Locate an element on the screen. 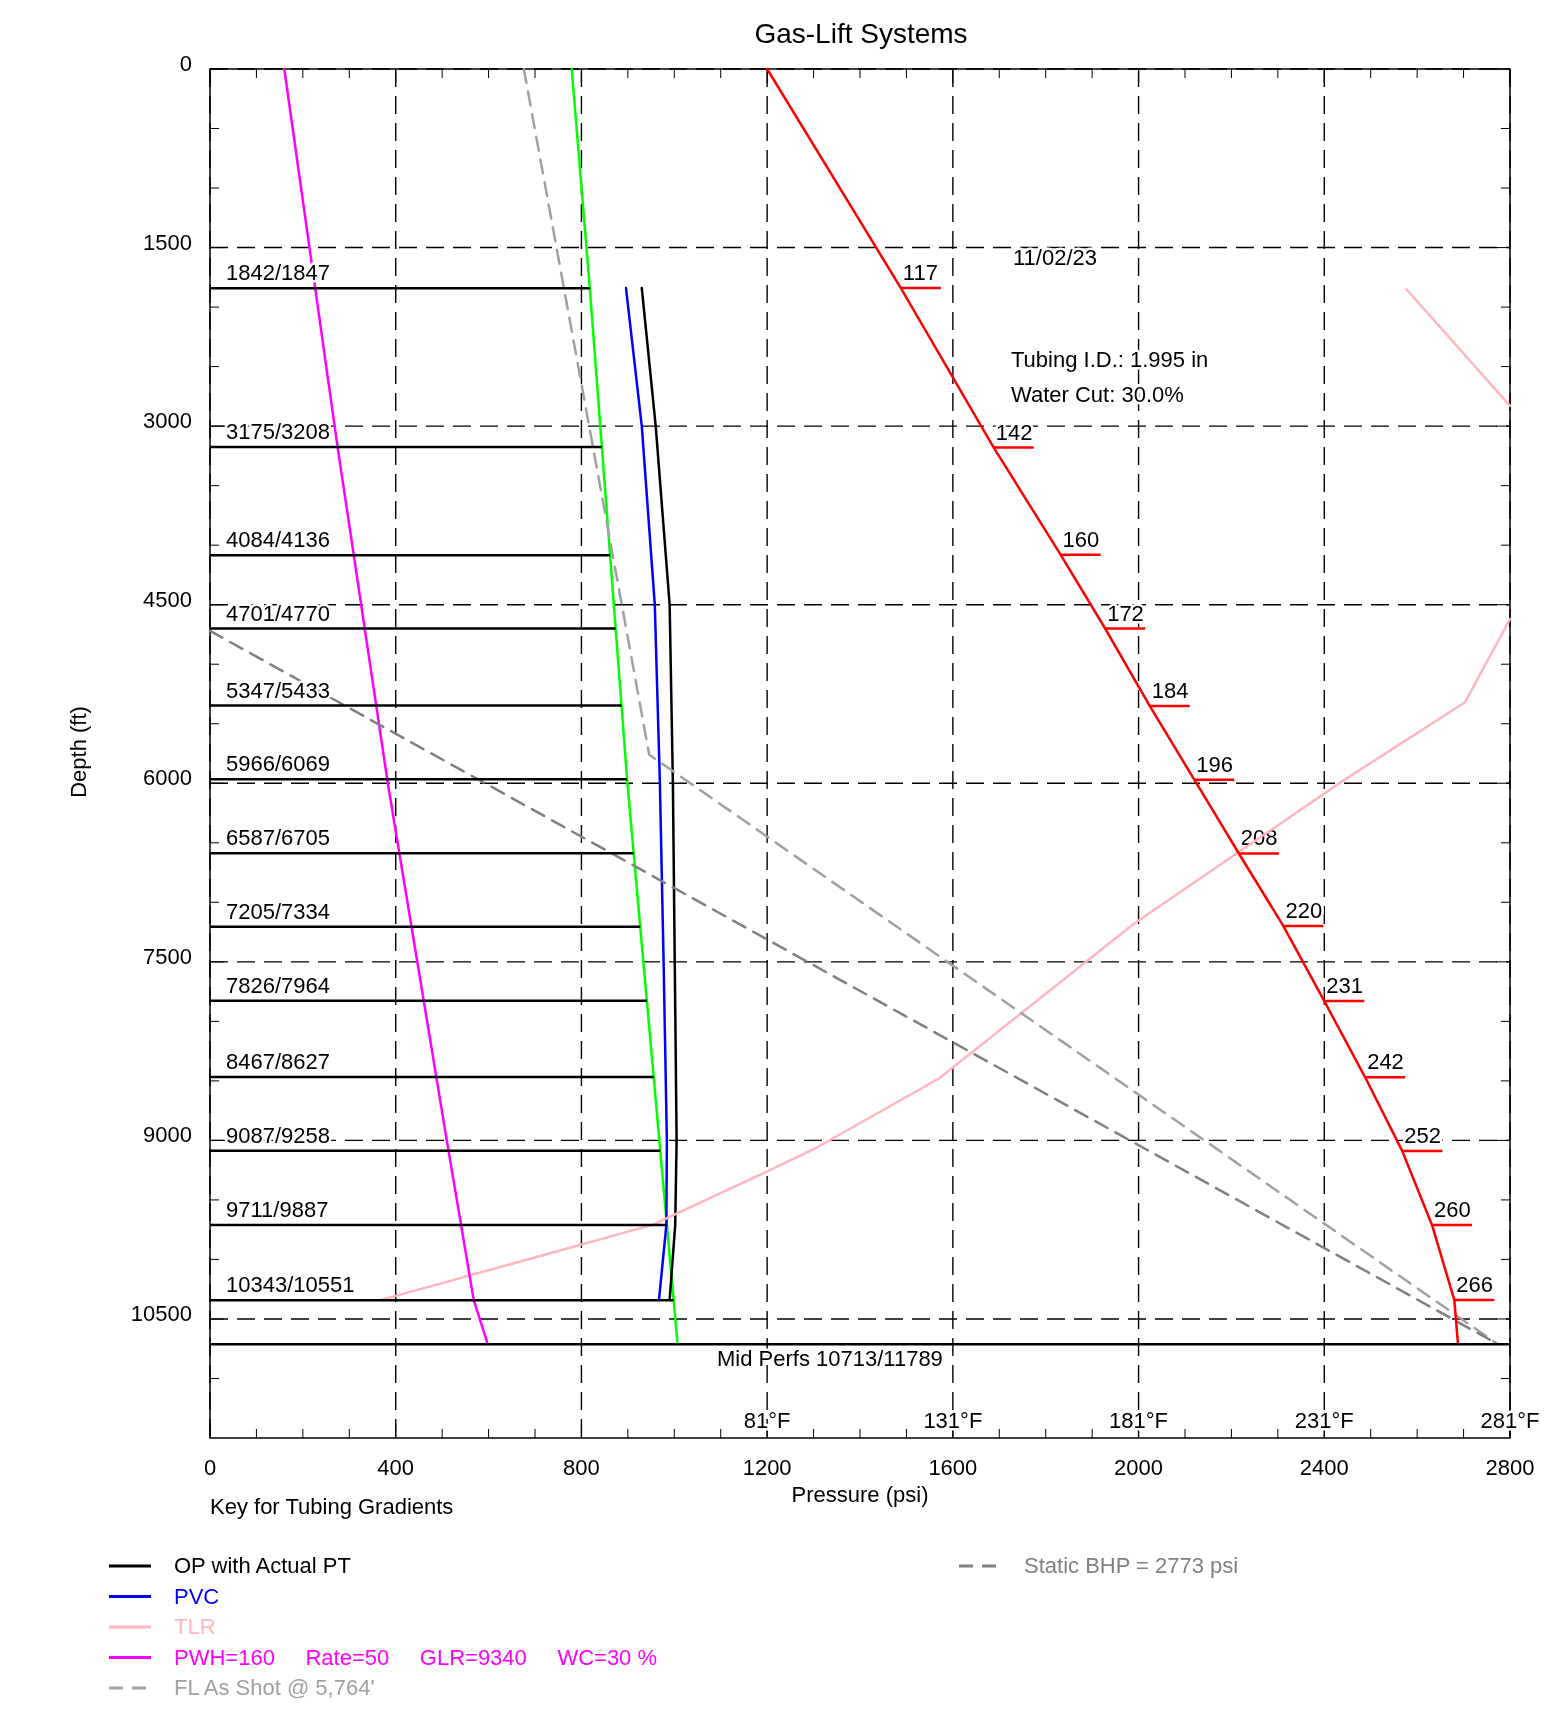 This screenshot has height=1709, width=1568. x2-tick-label: 181°F is located at coordinates (1139, 1420).